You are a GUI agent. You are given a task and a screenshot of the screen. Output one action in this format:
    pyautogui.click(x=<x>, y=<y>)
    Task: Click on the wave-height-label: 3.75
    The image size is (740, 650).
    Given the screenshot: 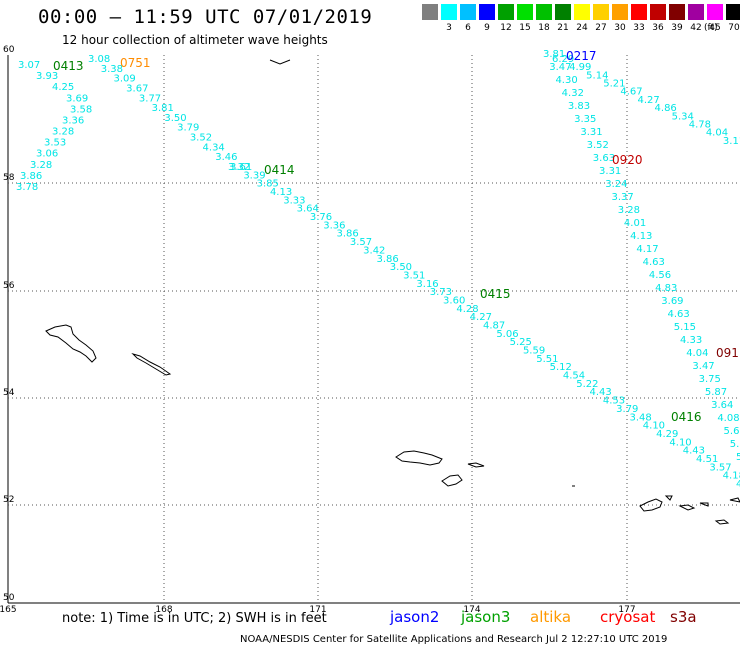 What is the action you would take?
    pyautogui.click(x=710, y=379)
    